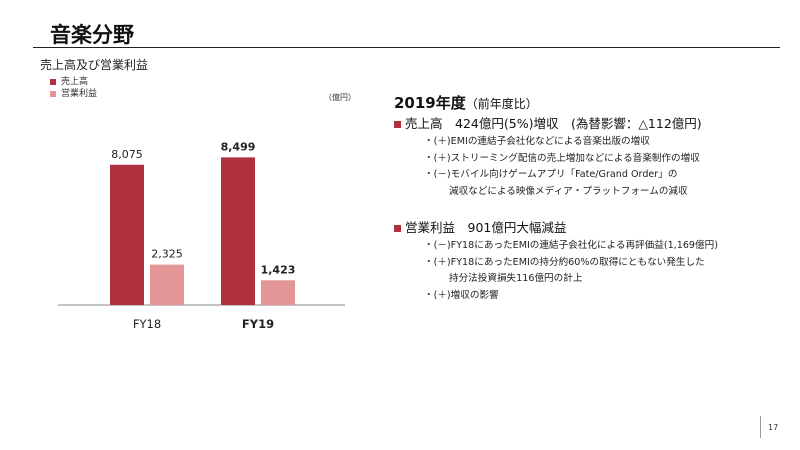 Image resolution: width=800 pixels, height=450 pixels. I want to click on operating-income-item-continuation: 持分法投資損失116億円の計上, so click(516, 278).